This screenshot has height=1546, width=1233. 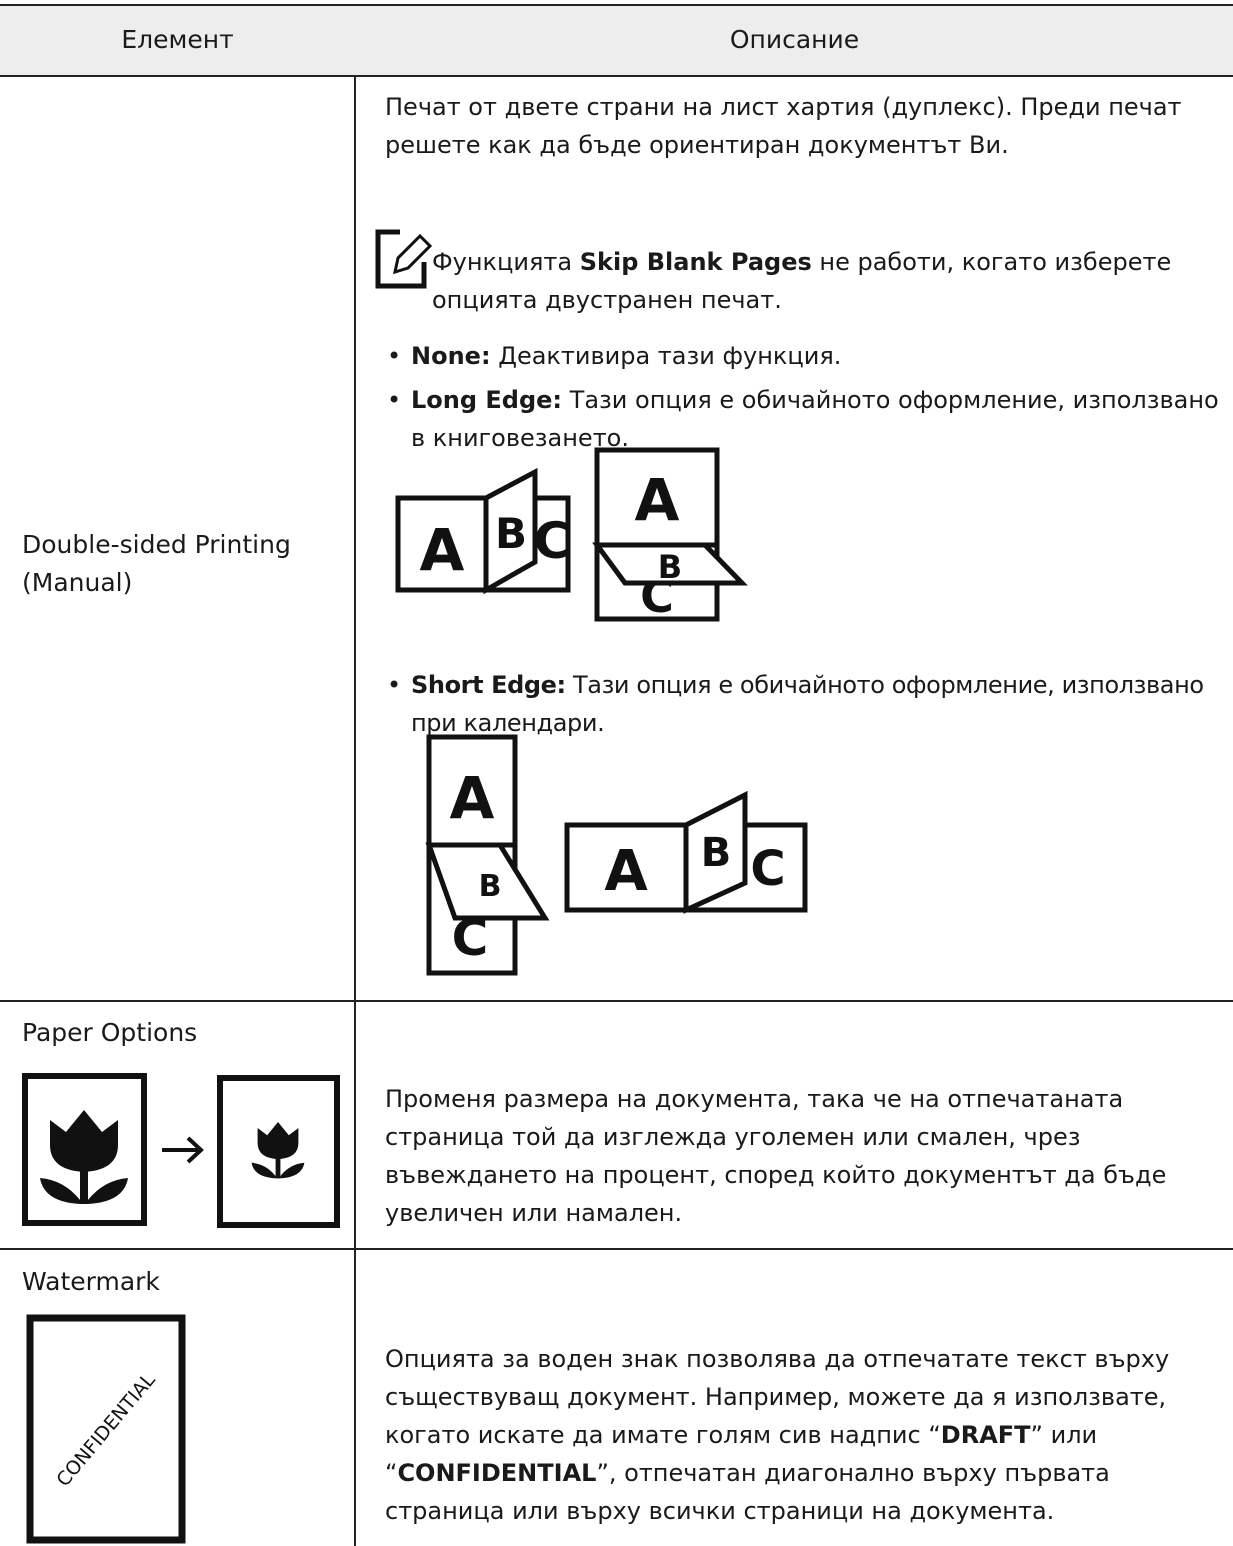 I want to click on column-divider, so click(x=355, y=811).